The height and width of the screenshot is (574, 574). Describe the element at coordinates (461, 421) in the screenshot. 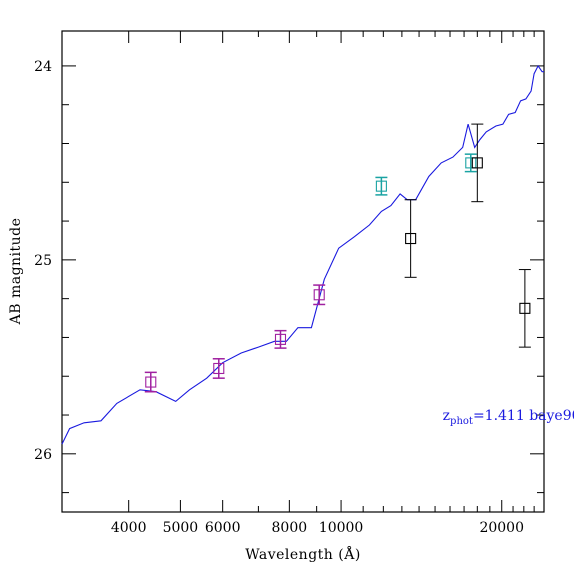

I see `annotation-subscript: phot` at that location.